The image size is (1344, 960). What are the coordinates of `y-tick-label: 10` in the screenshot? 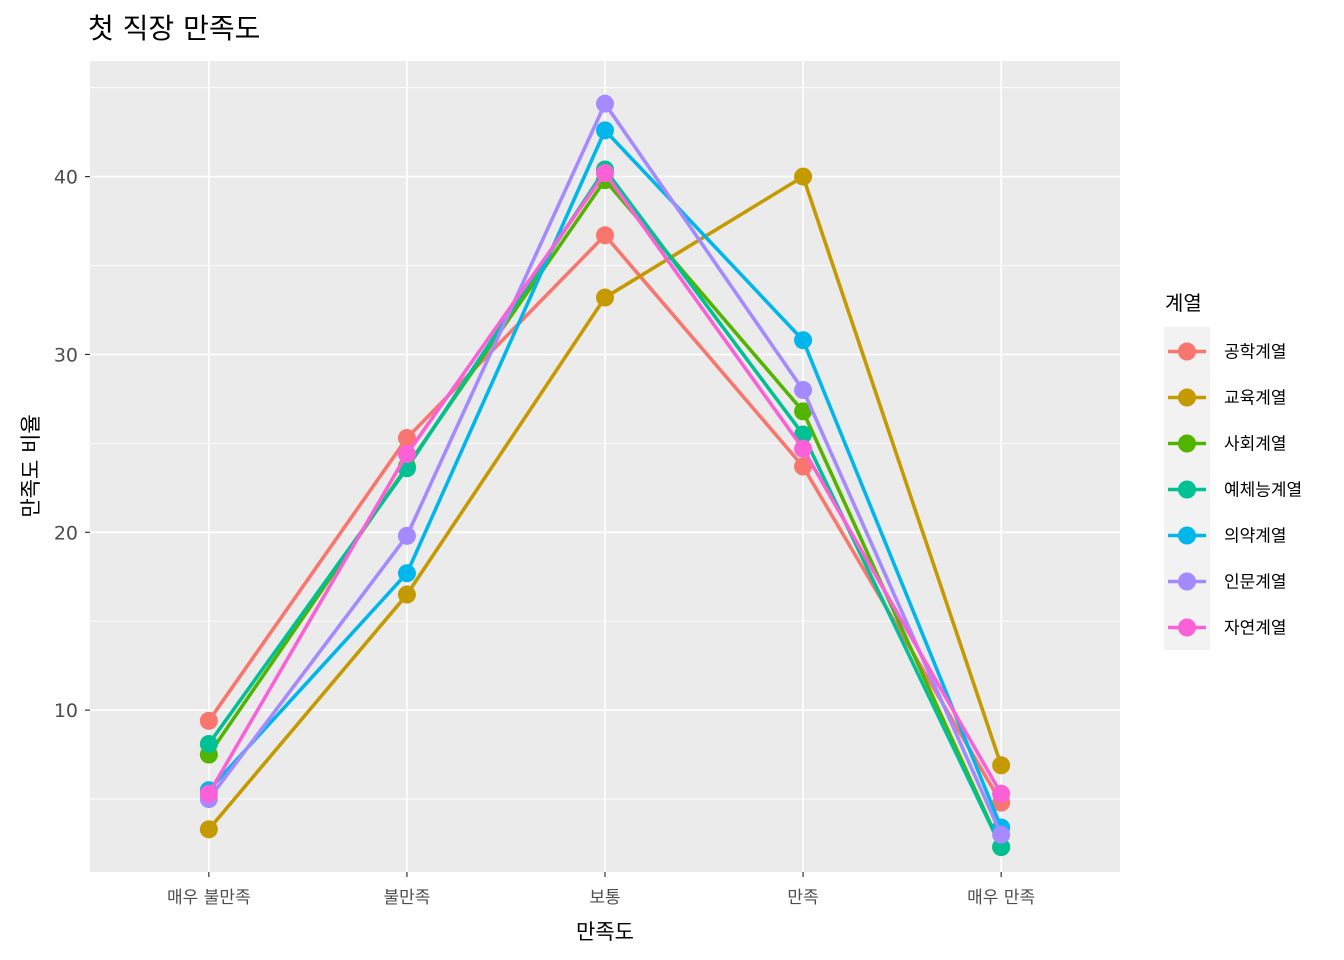 It's located at (66, 711).